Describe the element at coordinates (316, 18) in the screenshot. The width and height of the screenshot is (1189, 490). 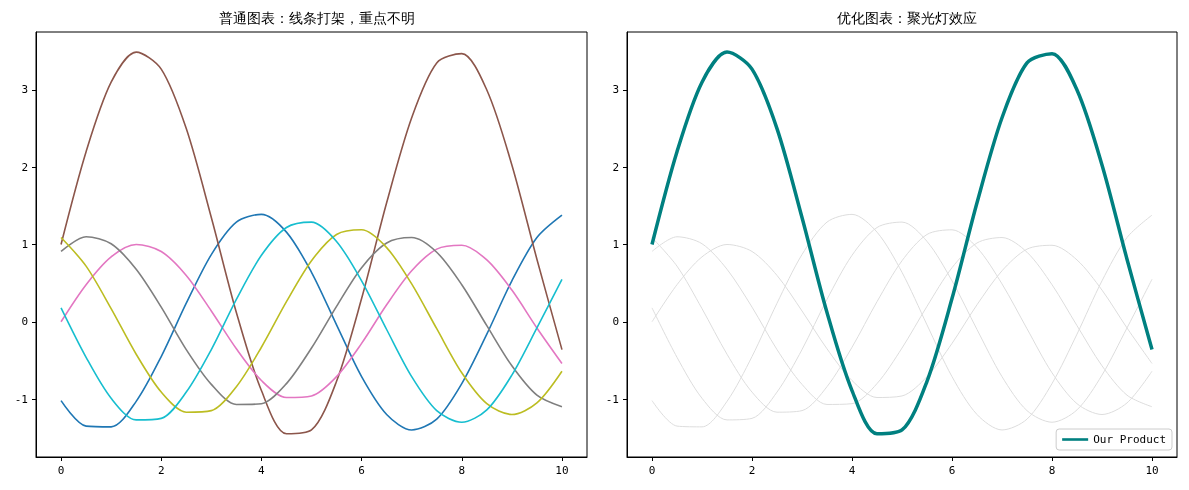
I see `chart-title: 普通图表：线条打架，重点不明` at that location.